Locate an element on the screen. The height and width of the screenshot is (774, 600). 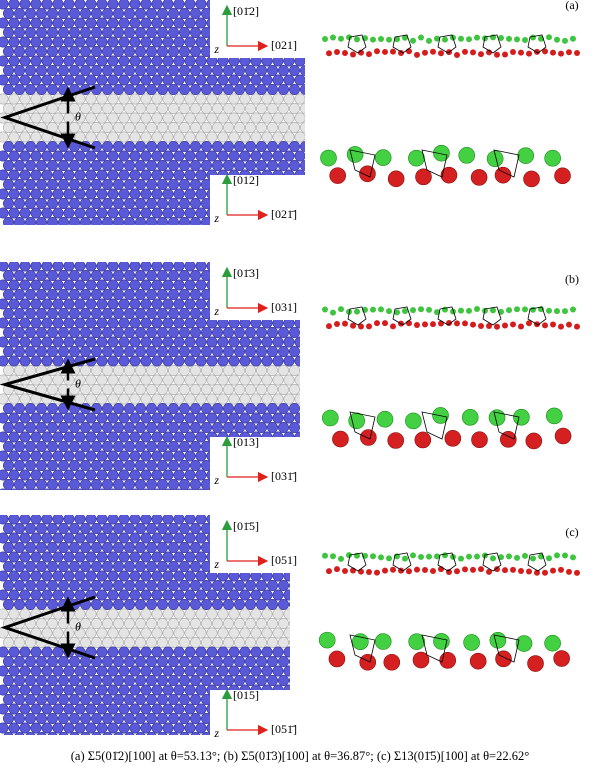
atom-large is located at coordinates (421, 660).